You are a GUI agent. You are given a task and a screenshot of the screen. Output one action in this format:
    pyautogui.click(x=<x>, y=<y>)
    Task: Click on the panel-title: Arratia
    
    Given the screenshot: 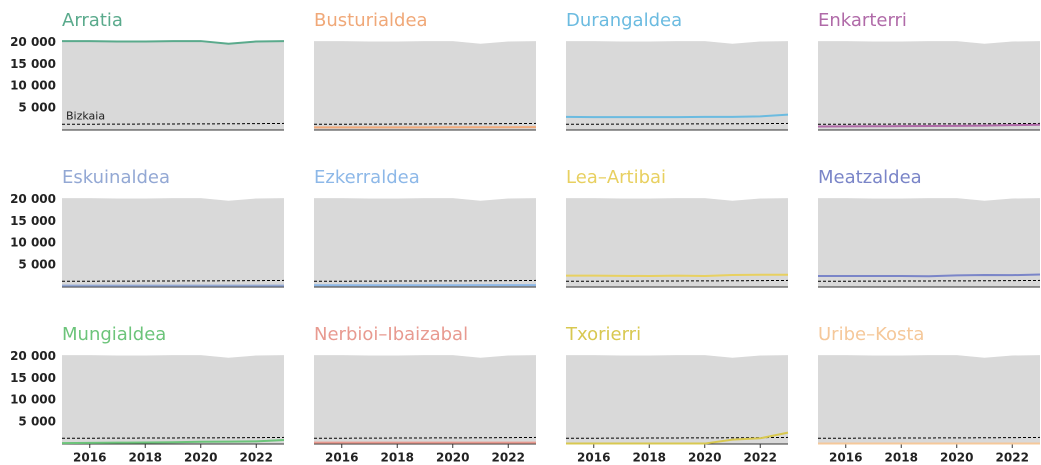 What is the action you would take?
    pyautogui.click(x=92, y=20)
    